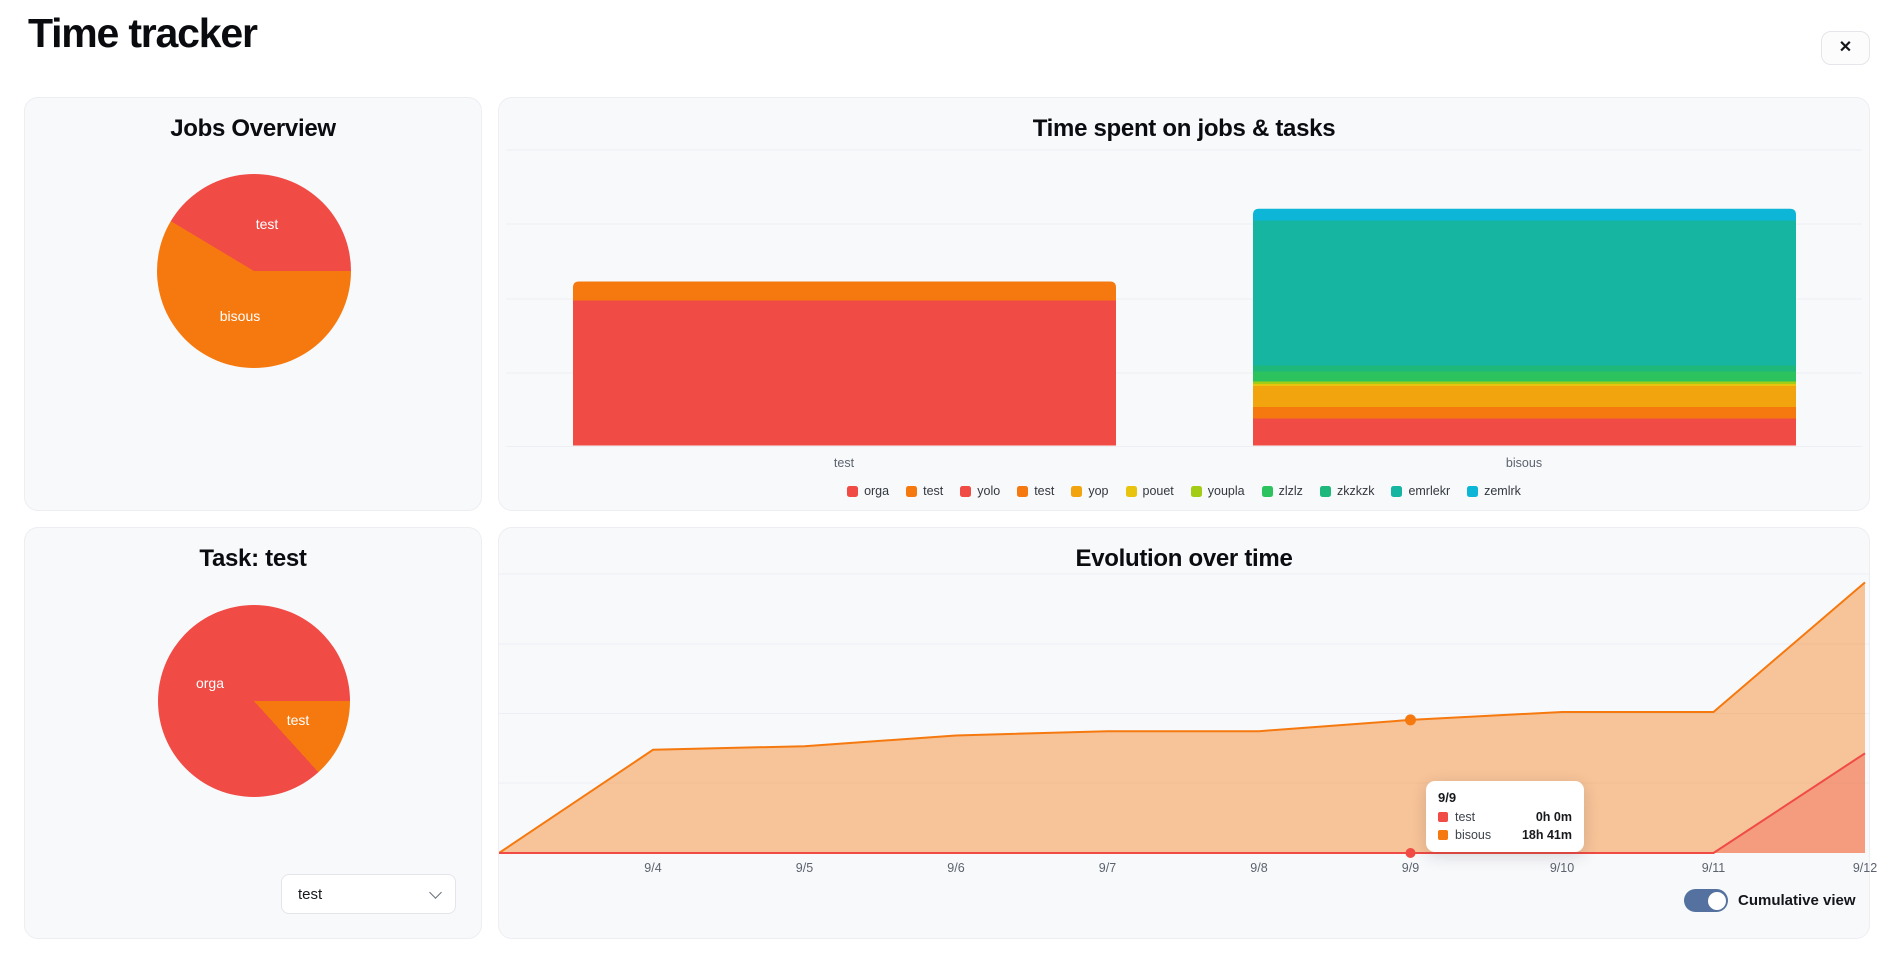 This screenshot has width=1894, height=962. Describe the element at coordinates (1098, 491) in the screenshot. I see `legend-item-label: yop` at that location.